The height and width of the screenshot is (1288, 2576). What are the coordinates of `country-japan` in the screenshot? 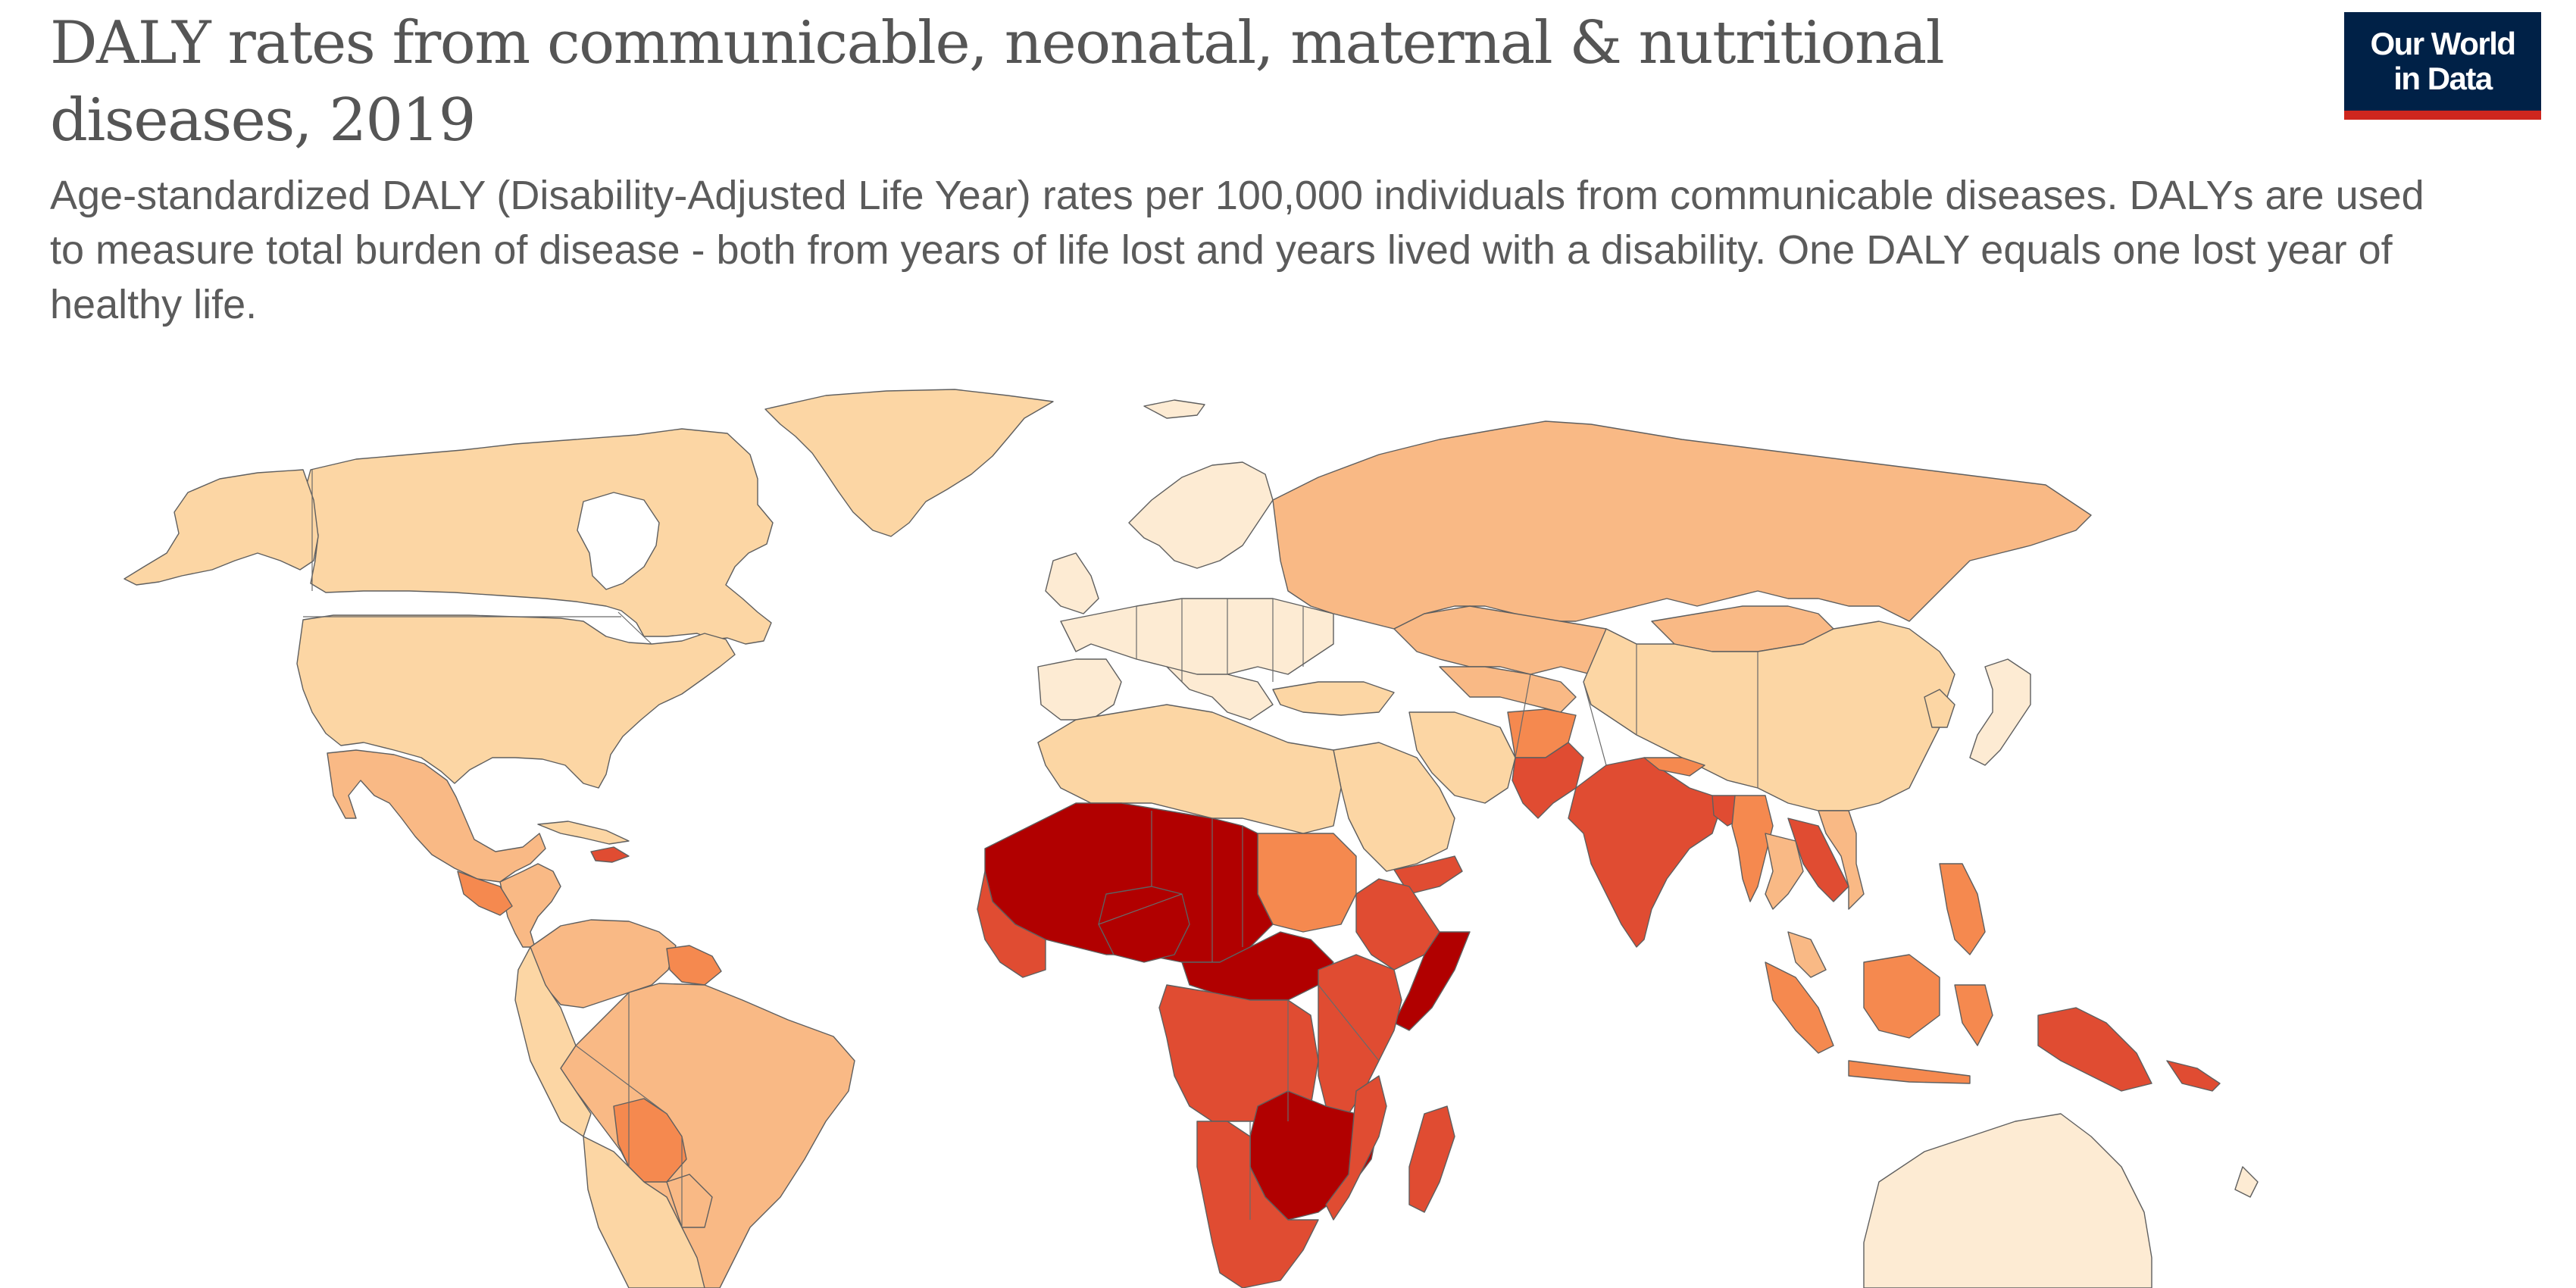 It's located at (2000, 712).